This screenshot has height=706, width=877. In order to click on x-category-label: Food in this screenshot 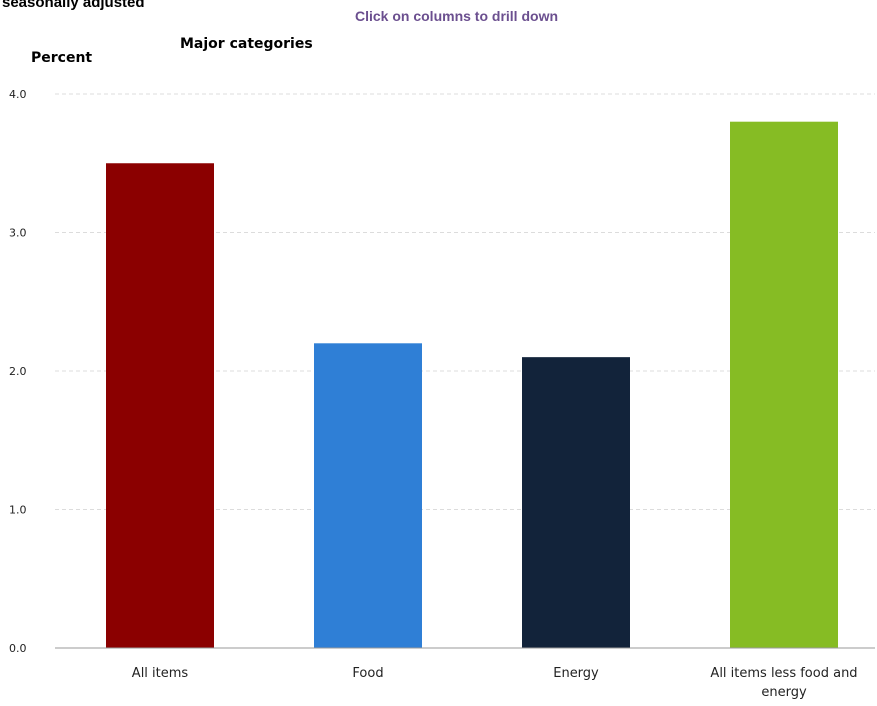, I will do `click(367, 673)`.